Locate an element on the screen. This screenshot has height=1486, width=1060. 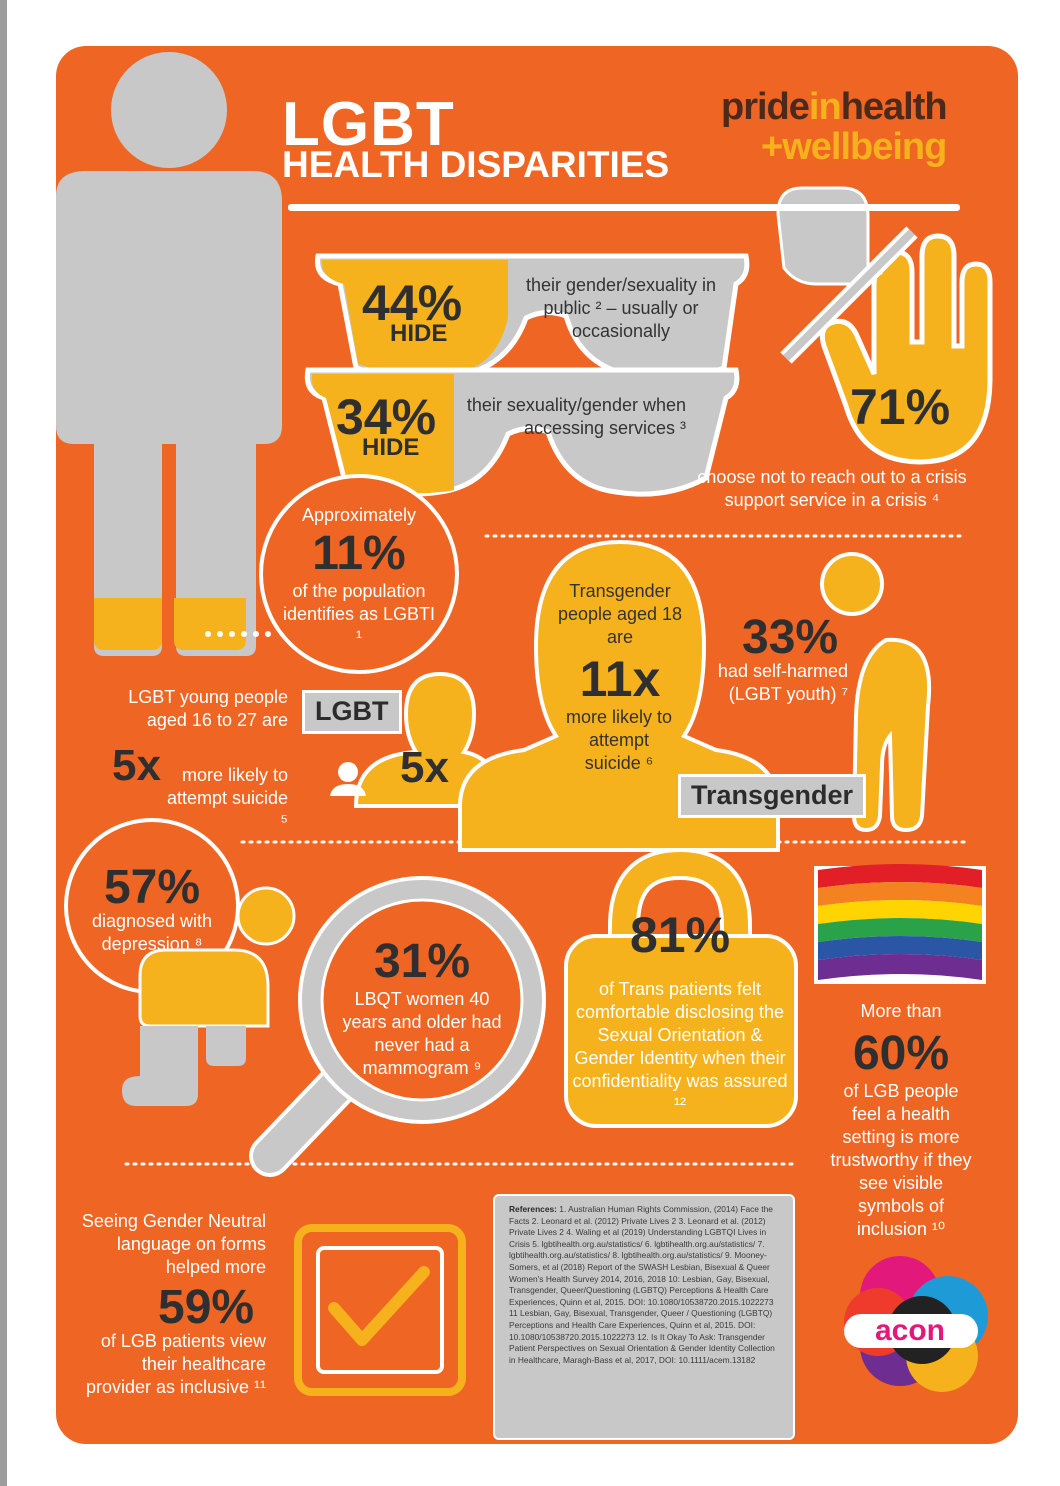
stat-youth-pre: LGBT young people aged 16 to 27 are is located at coordinates (208, 708).